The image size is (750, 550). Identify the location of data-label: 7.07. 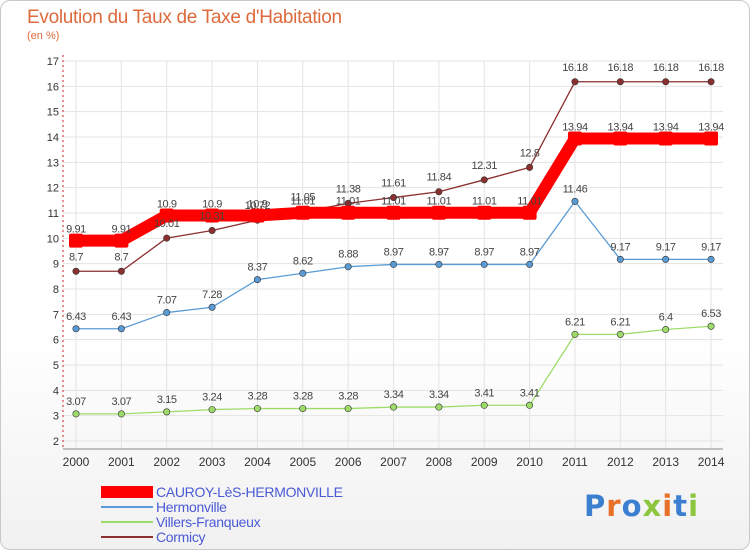
(167, 301).